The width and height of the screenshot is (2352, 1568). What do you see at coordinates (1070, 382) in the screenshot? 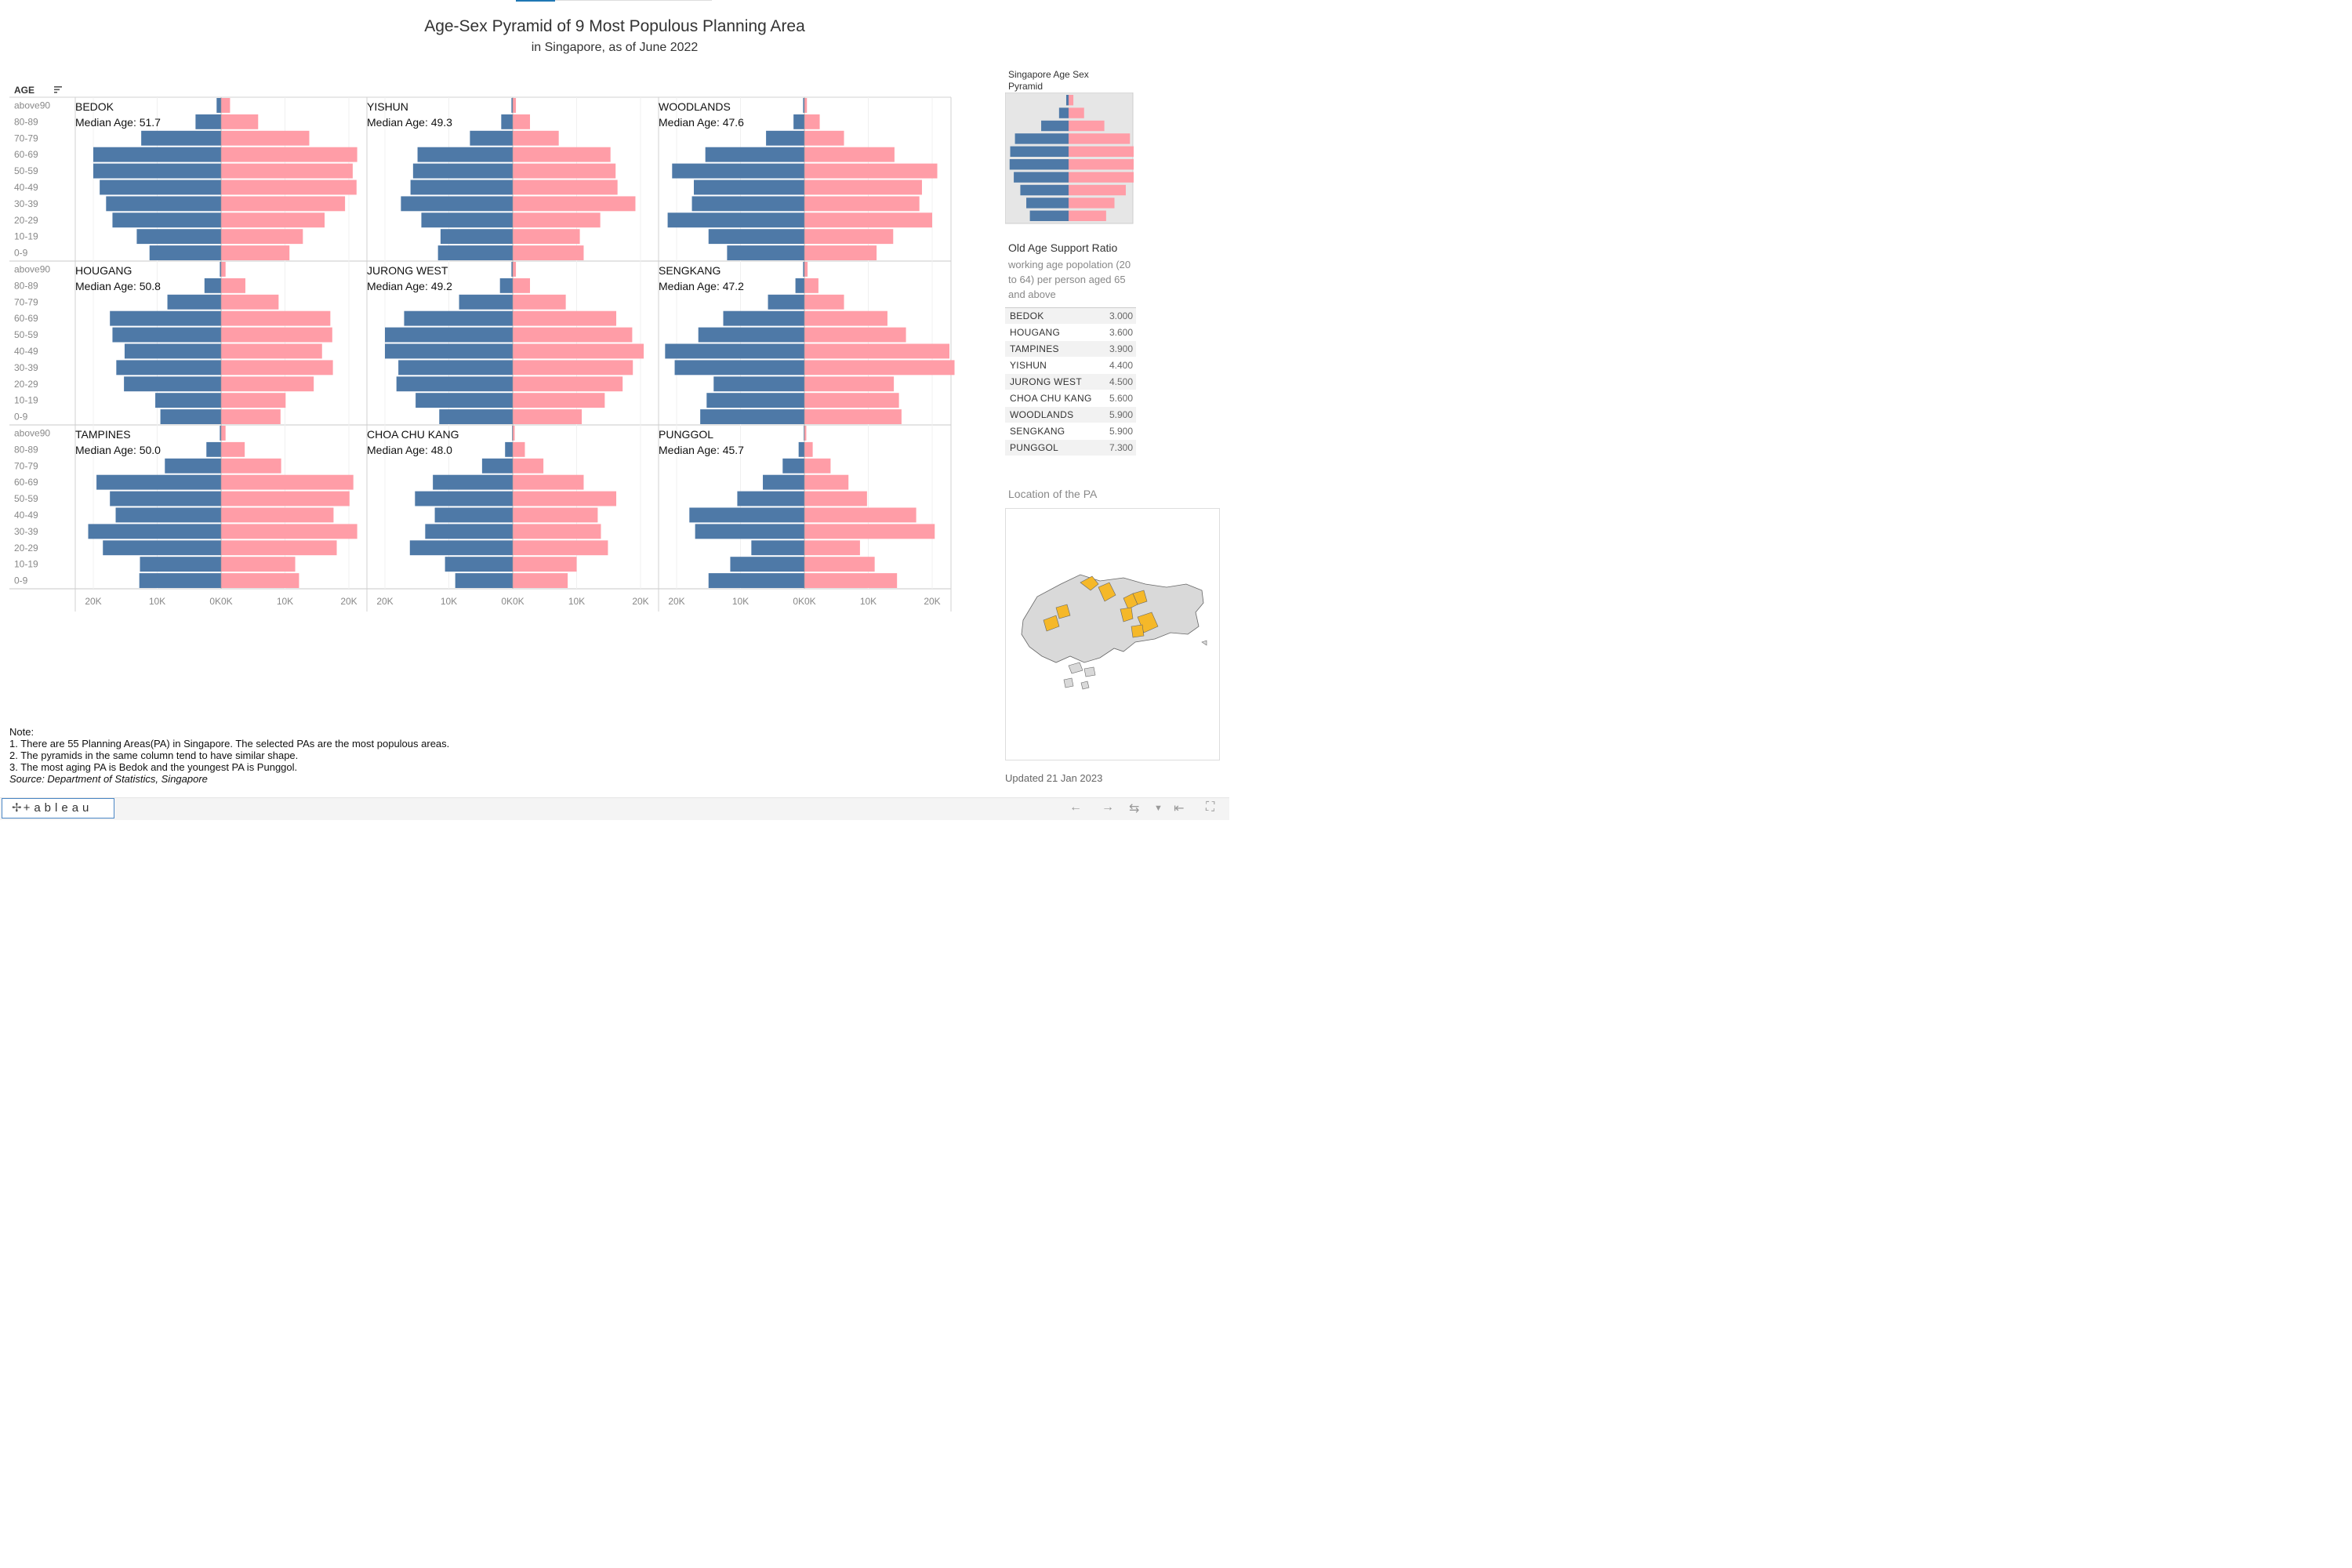
I see `oasr-row: JURONG WEST 4.500` at bounding box center [1070, 382].